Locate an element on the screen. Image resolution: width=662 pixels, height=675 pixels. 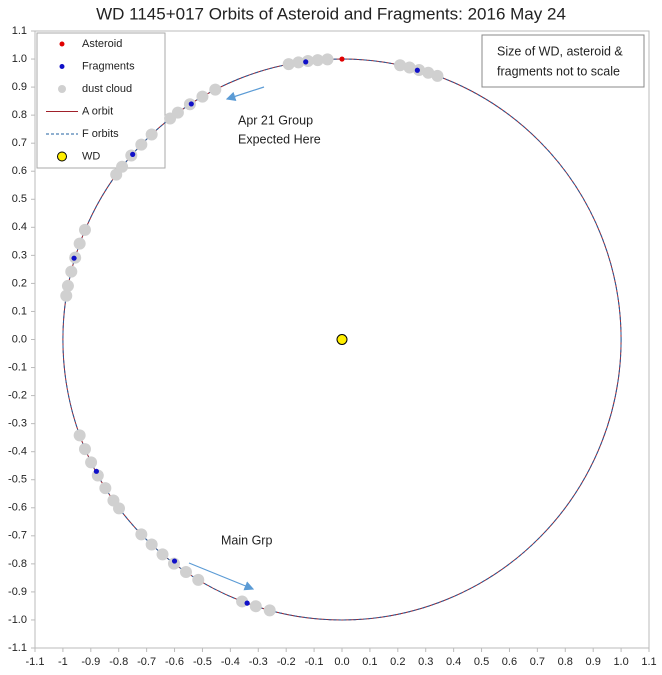
y-tick-label: 0.1 is located at coordinates (19, 311).